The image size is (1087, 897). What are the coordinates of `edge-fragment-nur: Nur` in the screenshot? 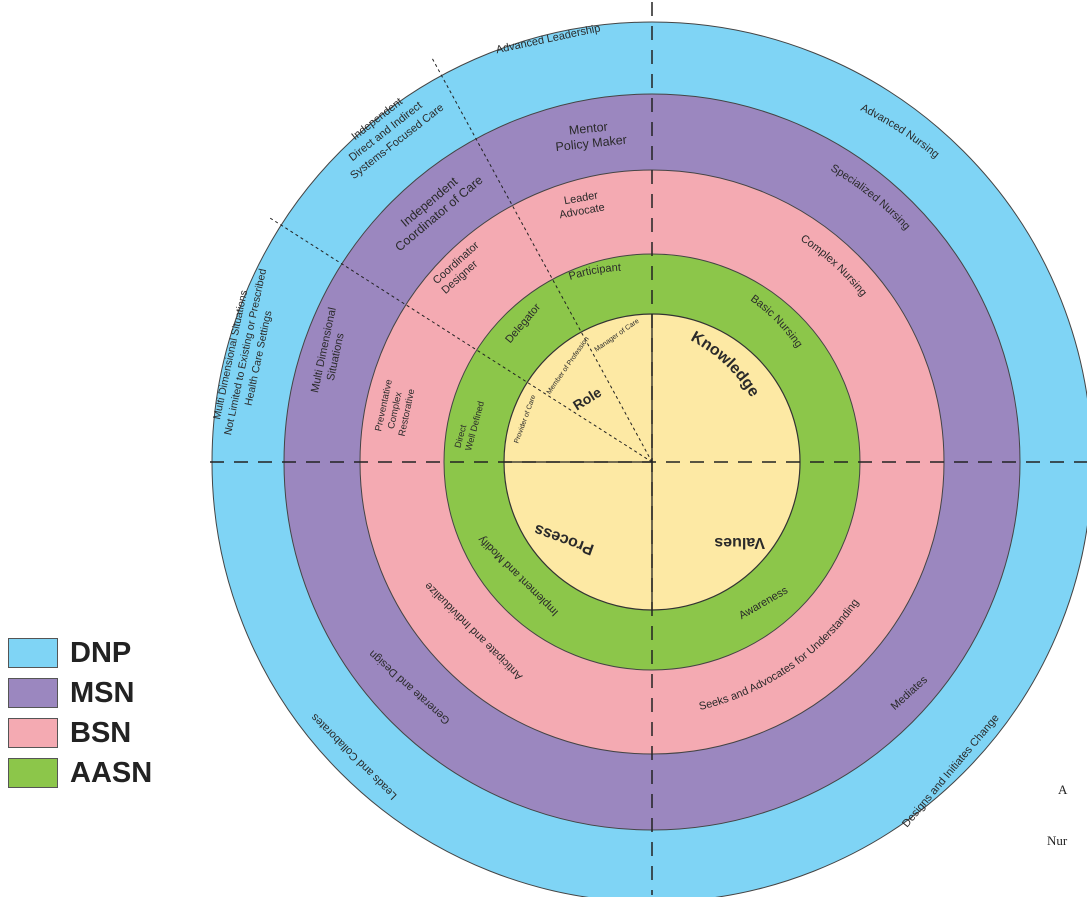 It's located at (1057, 841).